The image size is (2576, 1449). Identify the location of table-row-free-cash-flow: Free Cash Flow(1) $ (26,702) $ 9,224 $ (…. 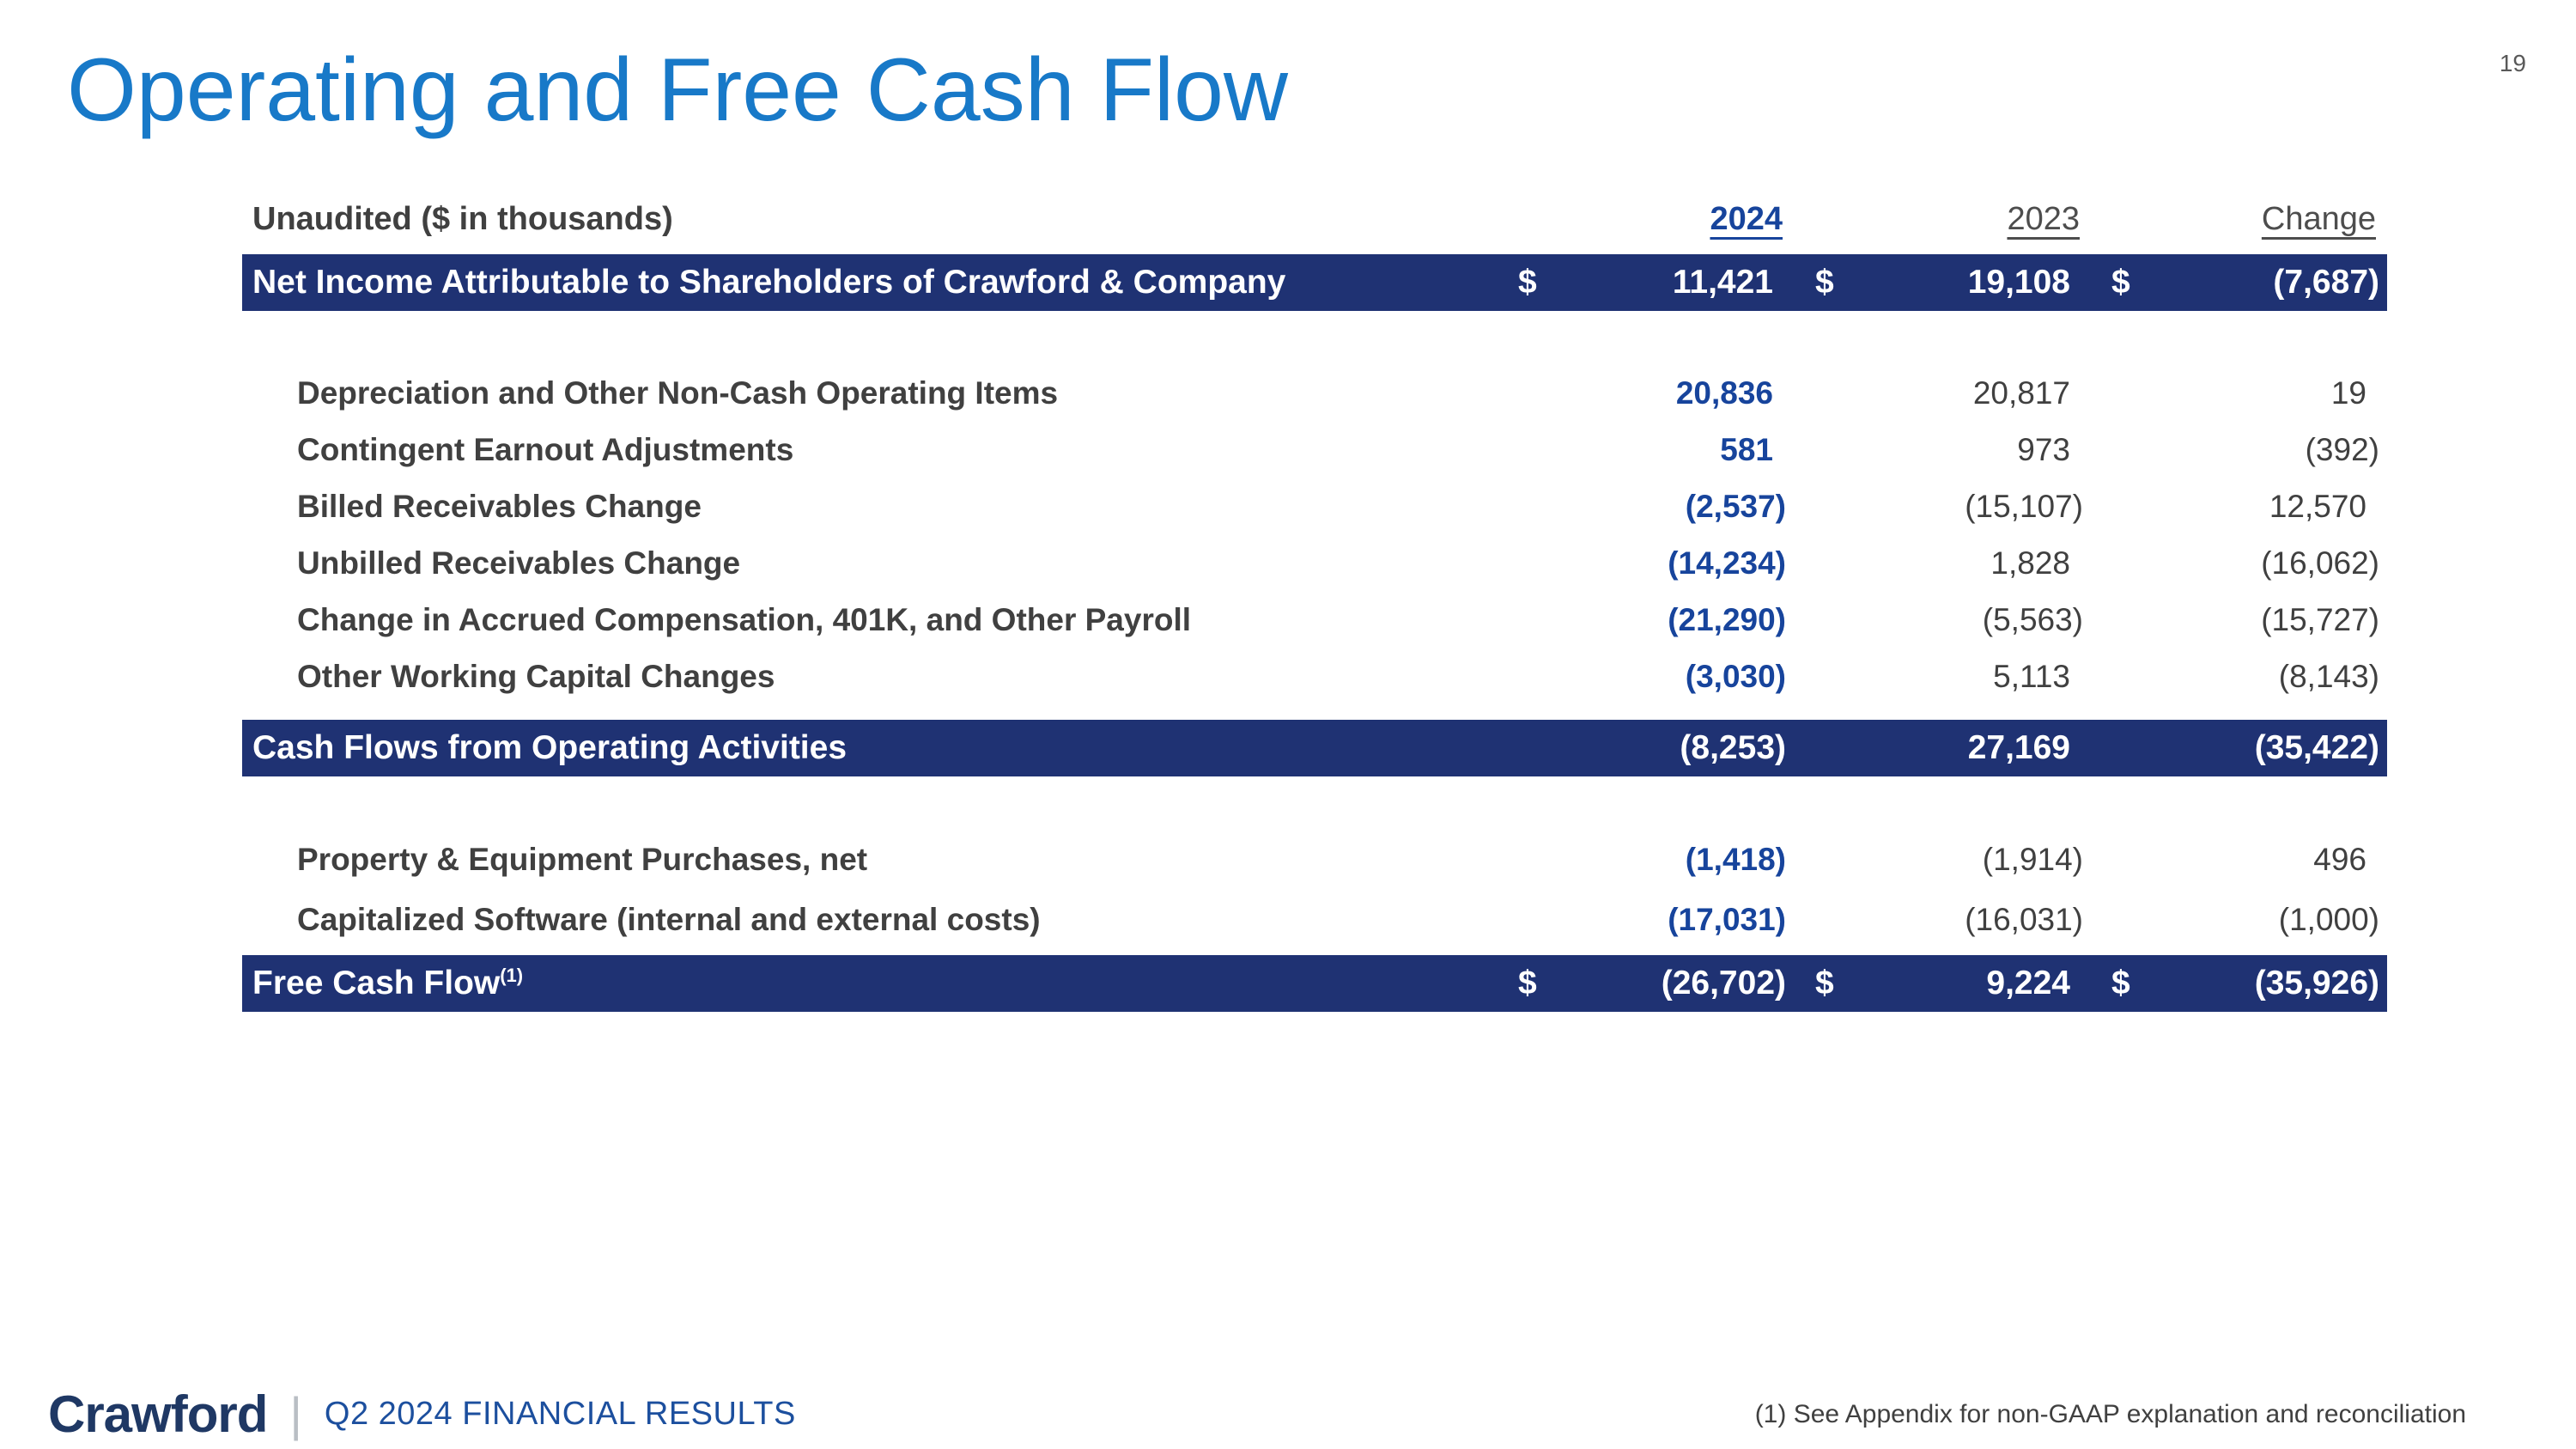
(1314, 983).